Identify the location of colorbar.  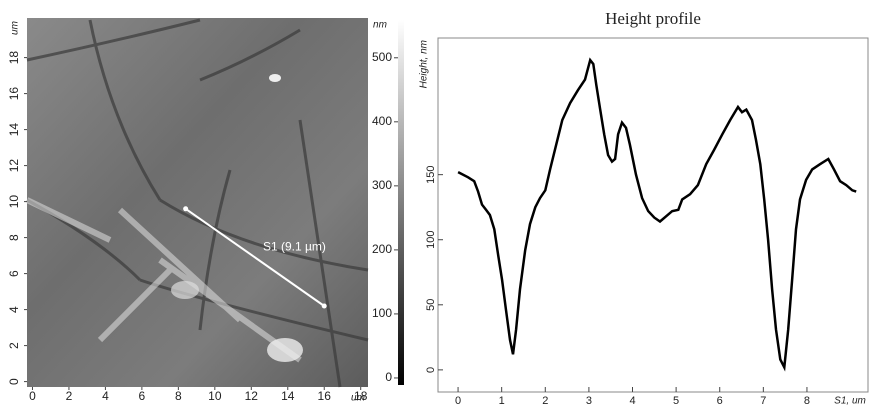
(401, 202).